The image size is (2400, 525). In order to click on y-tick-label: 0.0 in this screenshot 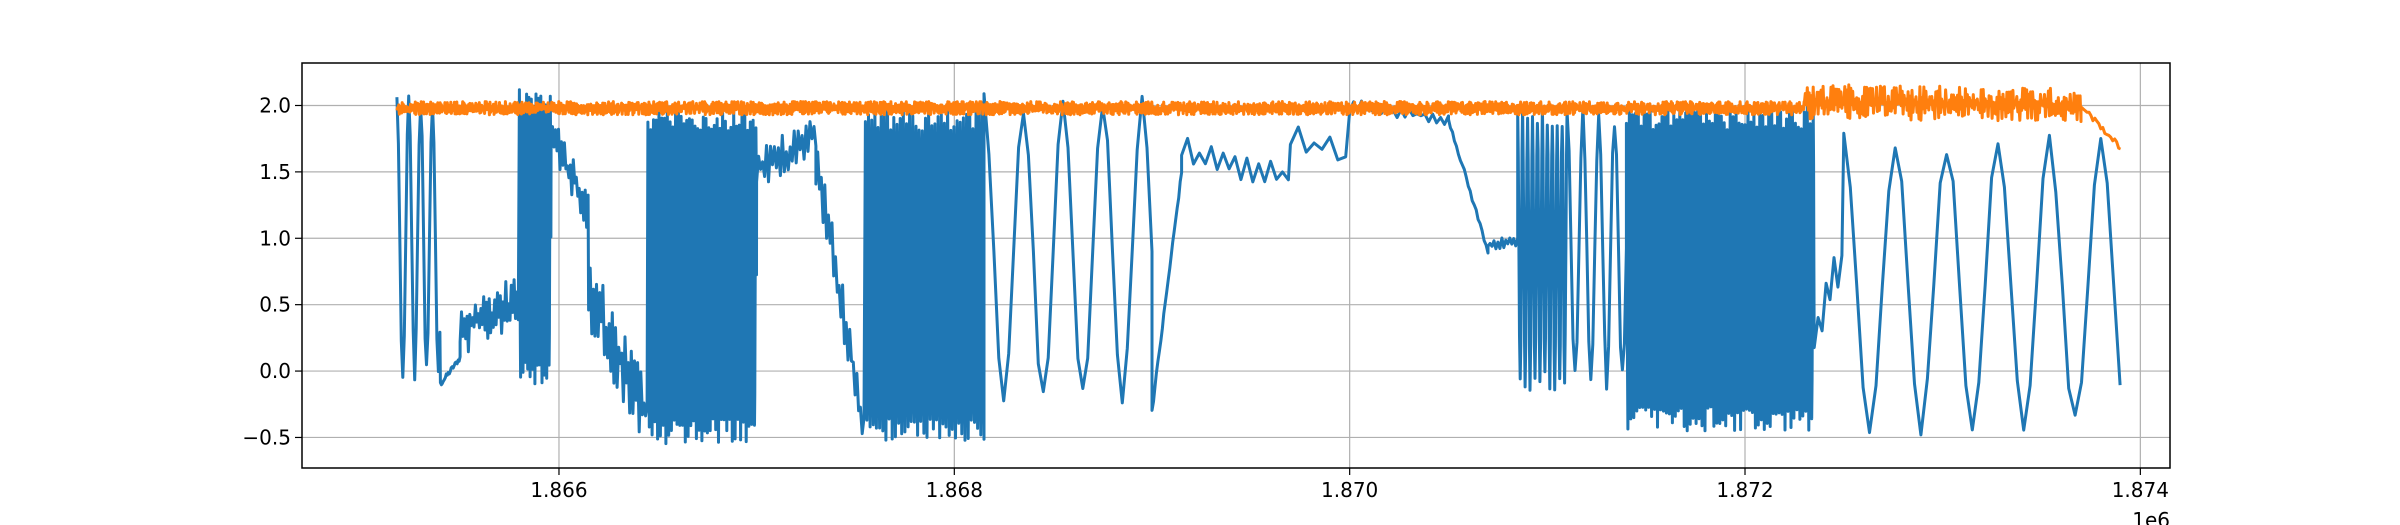, I will do `click(275, 371)`.